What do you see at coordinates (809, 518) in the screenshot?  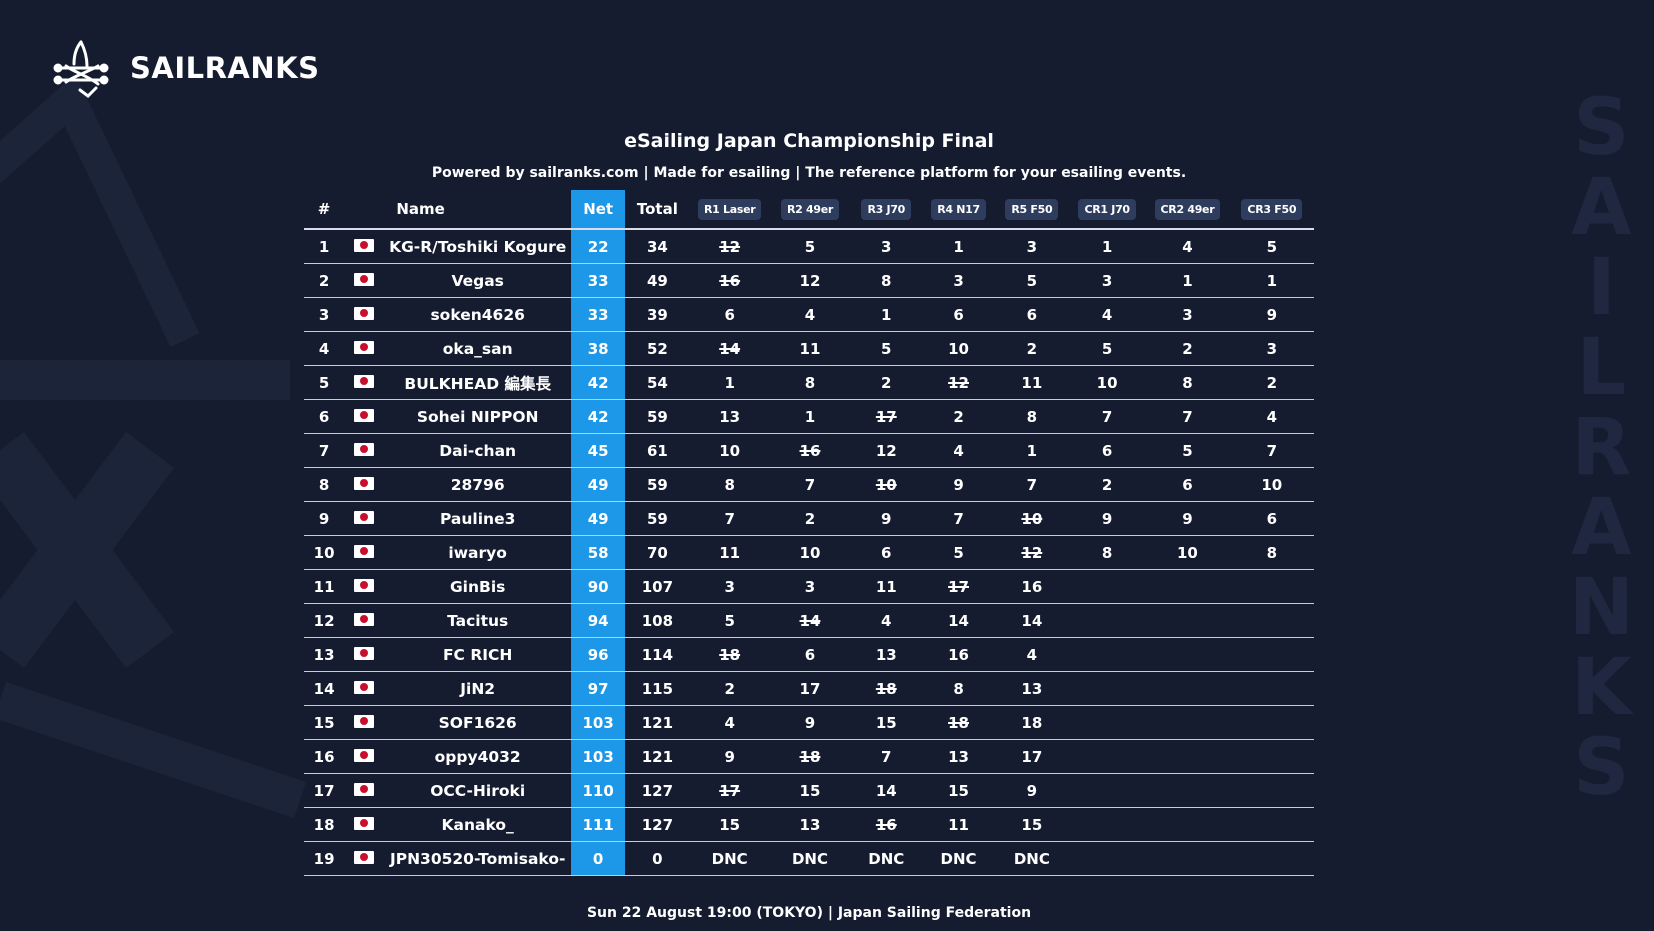 I see `table-row: 9 Pauline3 49 59 7 2 9 7 10 9 9 6` at bounding box center [809, 518].